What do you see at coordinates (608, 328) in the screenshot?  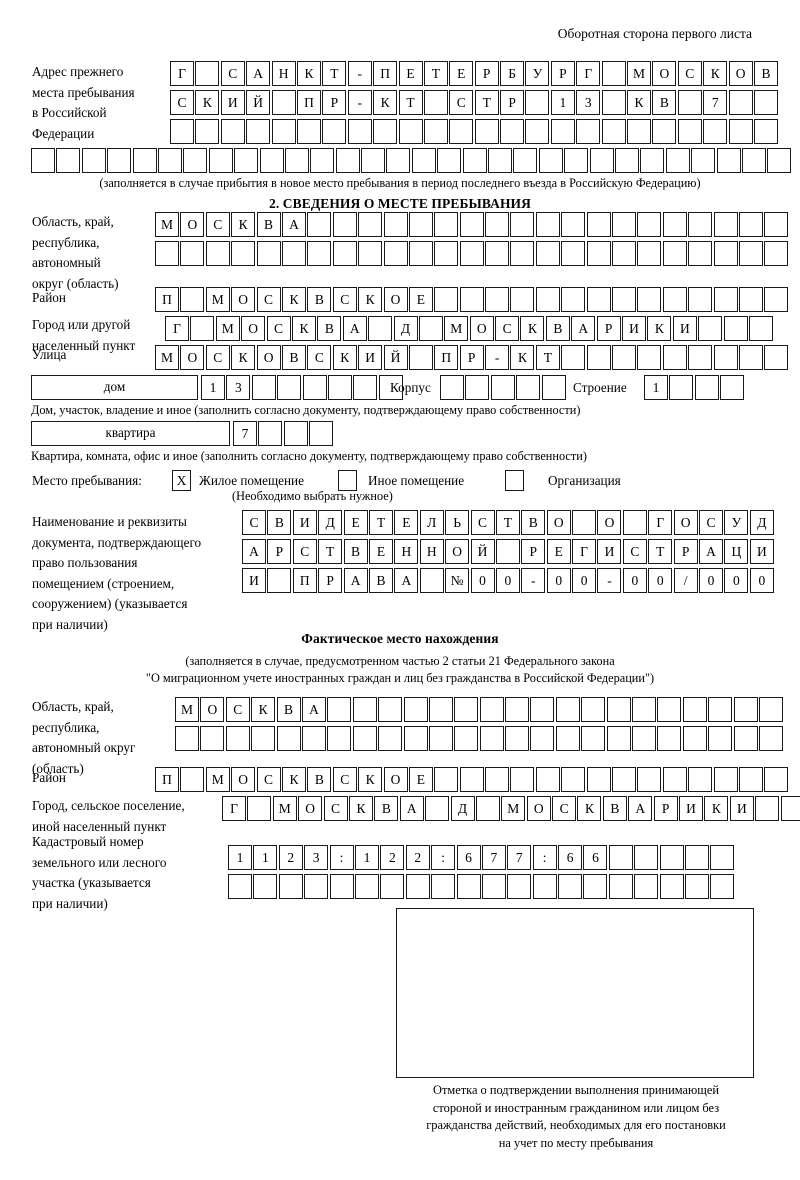 I see `section2-city-cell-18: Р` at bounding box center [608, 328].